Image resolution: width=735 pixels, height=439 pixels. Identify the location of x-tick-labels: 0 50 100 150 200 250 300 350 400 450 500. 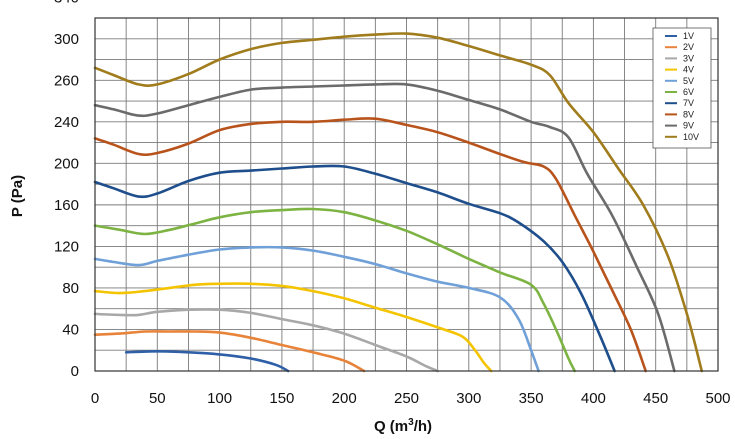
(411, 398).